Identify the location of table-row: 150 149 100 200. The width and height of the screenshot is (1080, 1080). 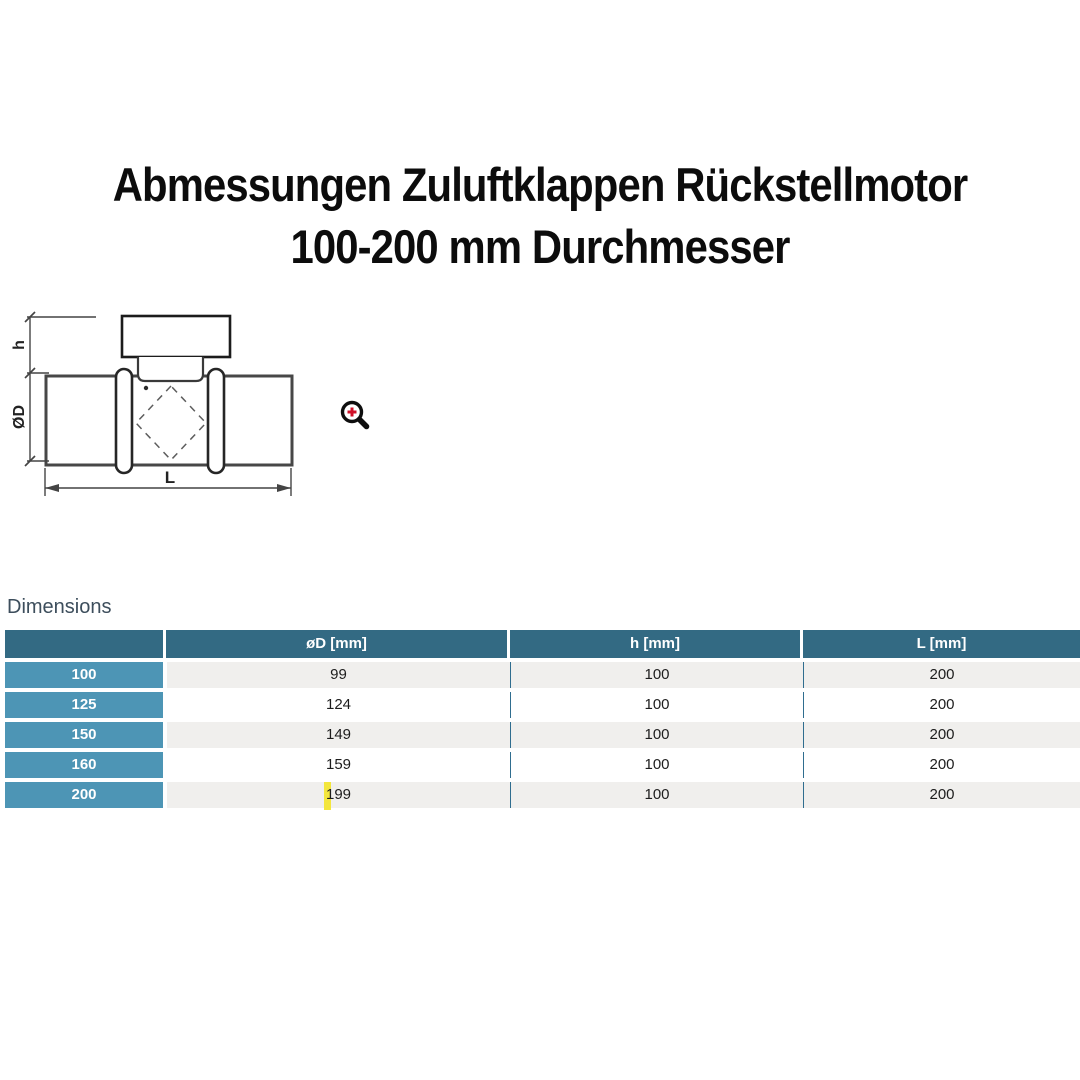
(542, 735).